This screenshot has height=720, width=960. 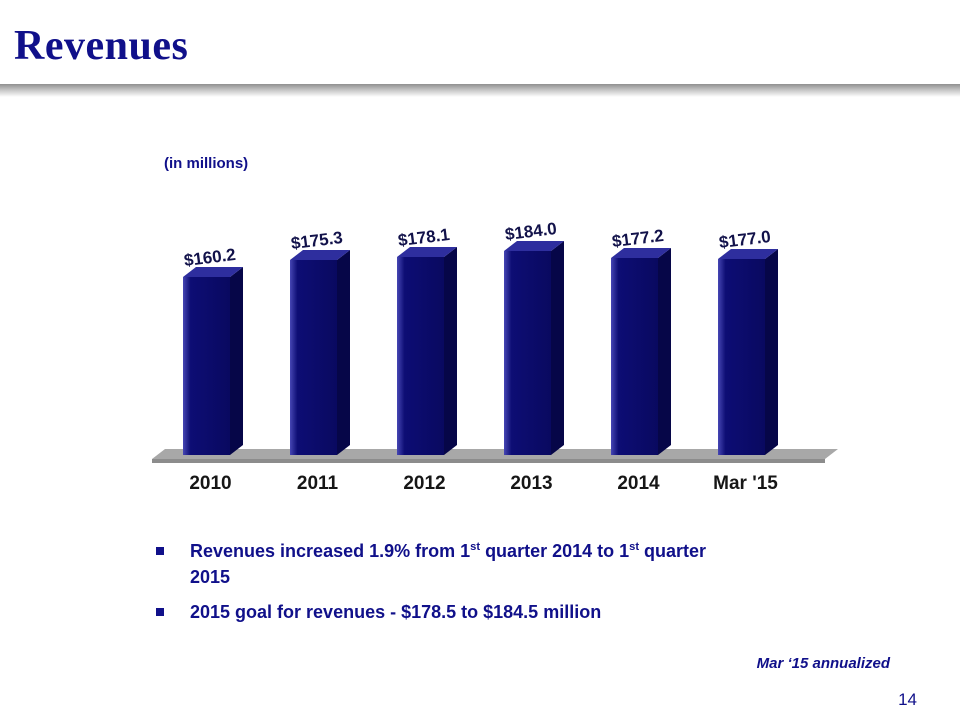 What do you see at coordinates (634, 356) in the screenshot?
I see `bar-2014` at bounding box center [634, 356].